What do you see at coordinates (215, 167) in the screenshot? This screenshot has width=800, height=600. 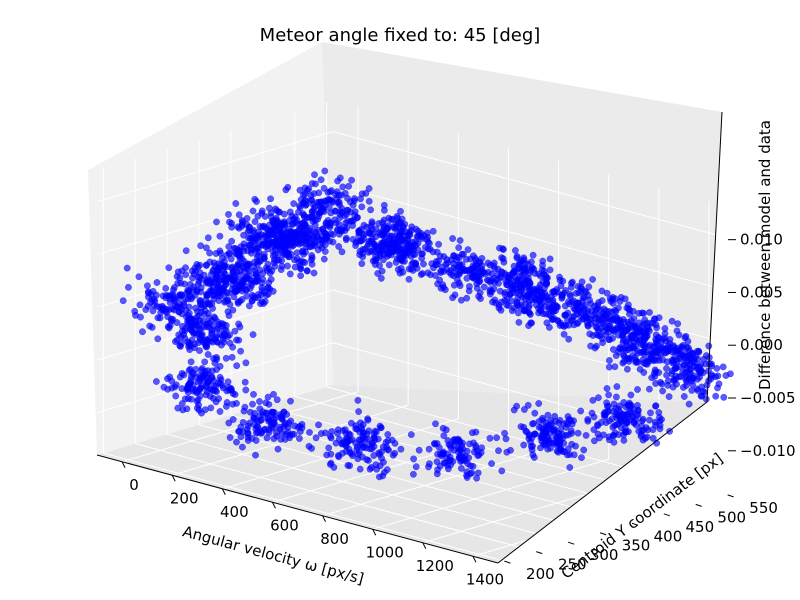 I see `z-gridline` at bounding box center [215, 167].